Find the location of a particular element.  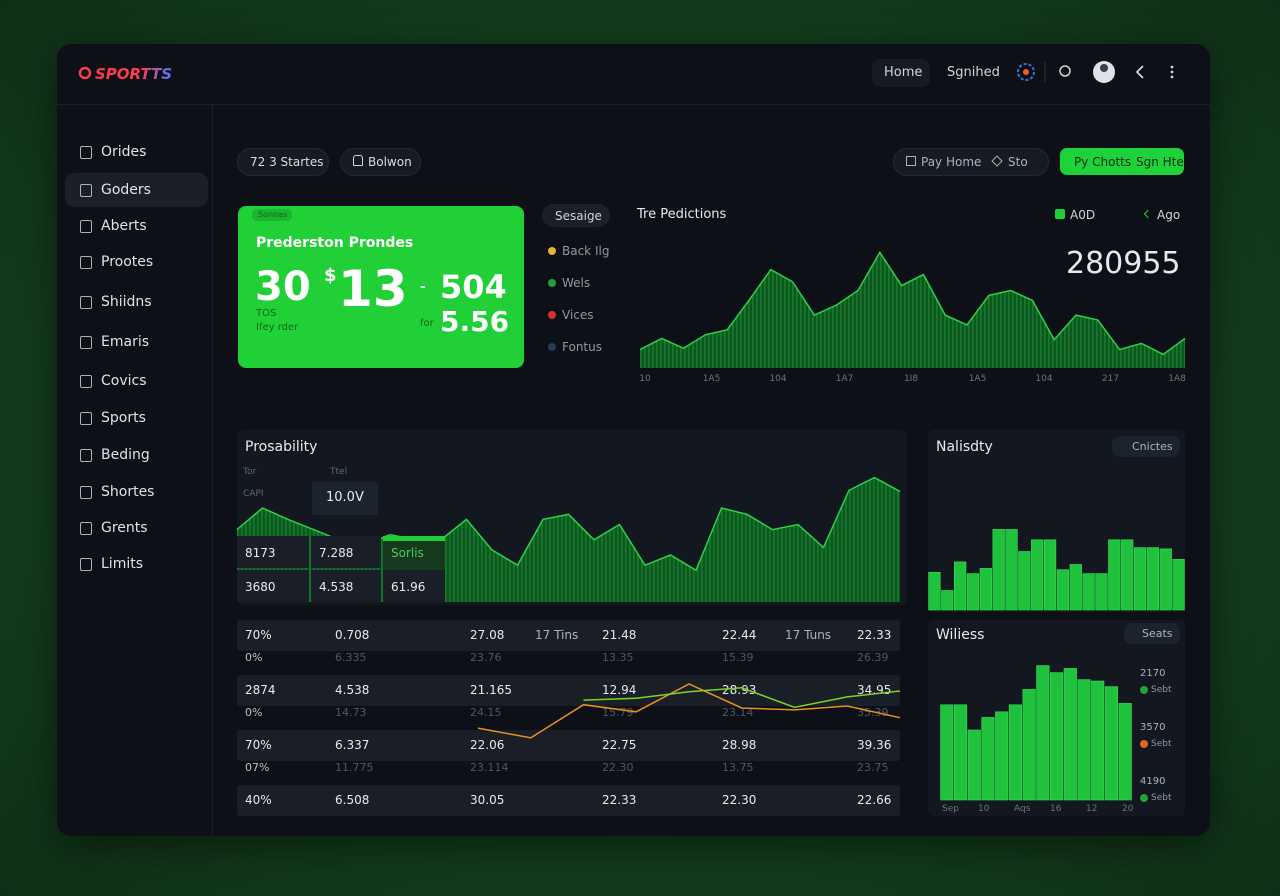

sidebar-item: Orides is located at coordinates (124, 152).